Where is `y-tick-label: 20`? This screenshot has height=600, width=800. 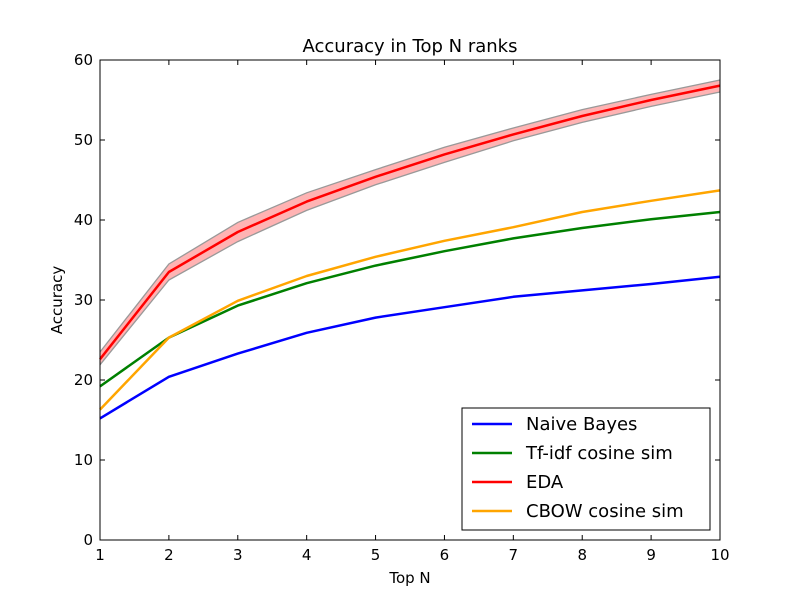
y-tick-label: 20 is located at coordinates (83, 380).